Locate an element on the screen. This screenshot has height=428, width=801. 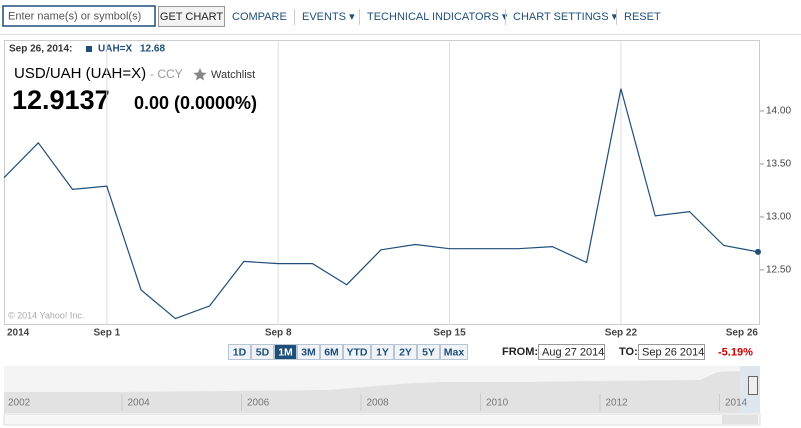
x-tick-label: Sep 1 is located at coordinates (106, 333).